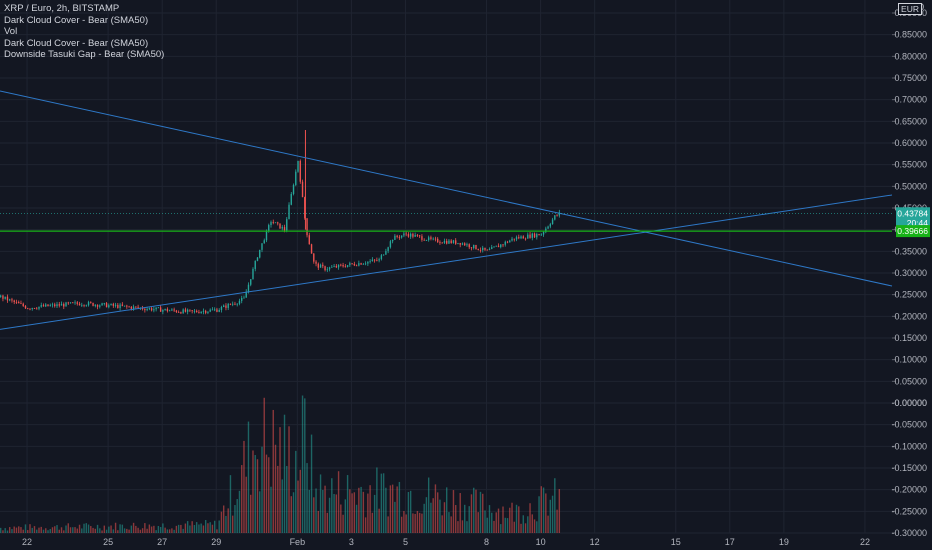 Image resolution: width=932 pixels, height=550 pixels. Describe the element at coordinates (909, 403) in the screenshot. I see `price-tick-label: -0.00000` at that location.